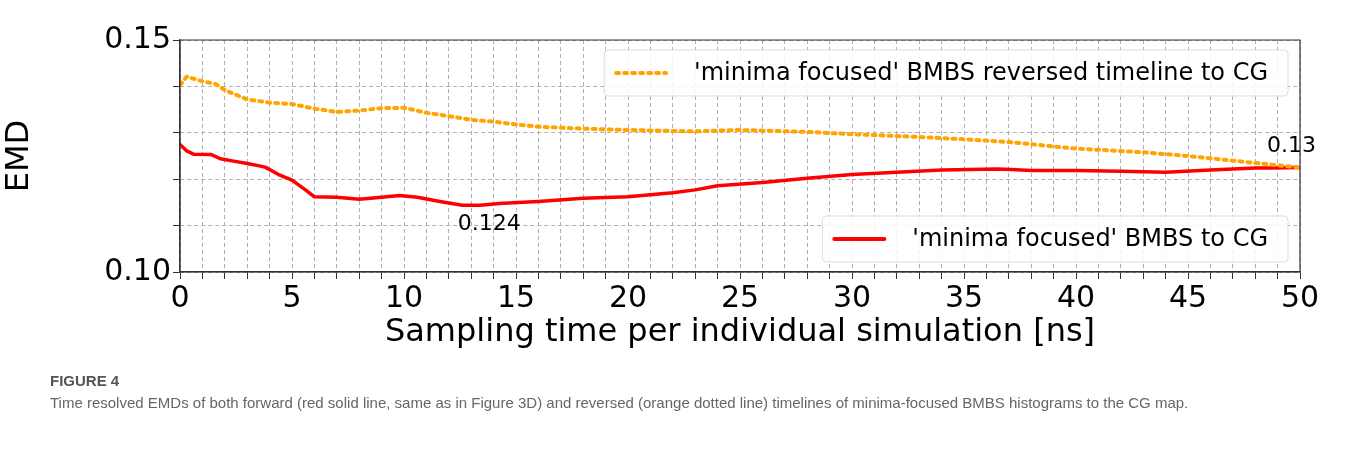  What do you see at coordinates (620, 403) in the screenshot?
I see `text: Time resolved EMDs of both forward (red solid line, same as in Figure 3D) and reversed (orange dotted line) timelines of minima-focused BMBS histograms to the CG map.` at bounding box center [620, 403].